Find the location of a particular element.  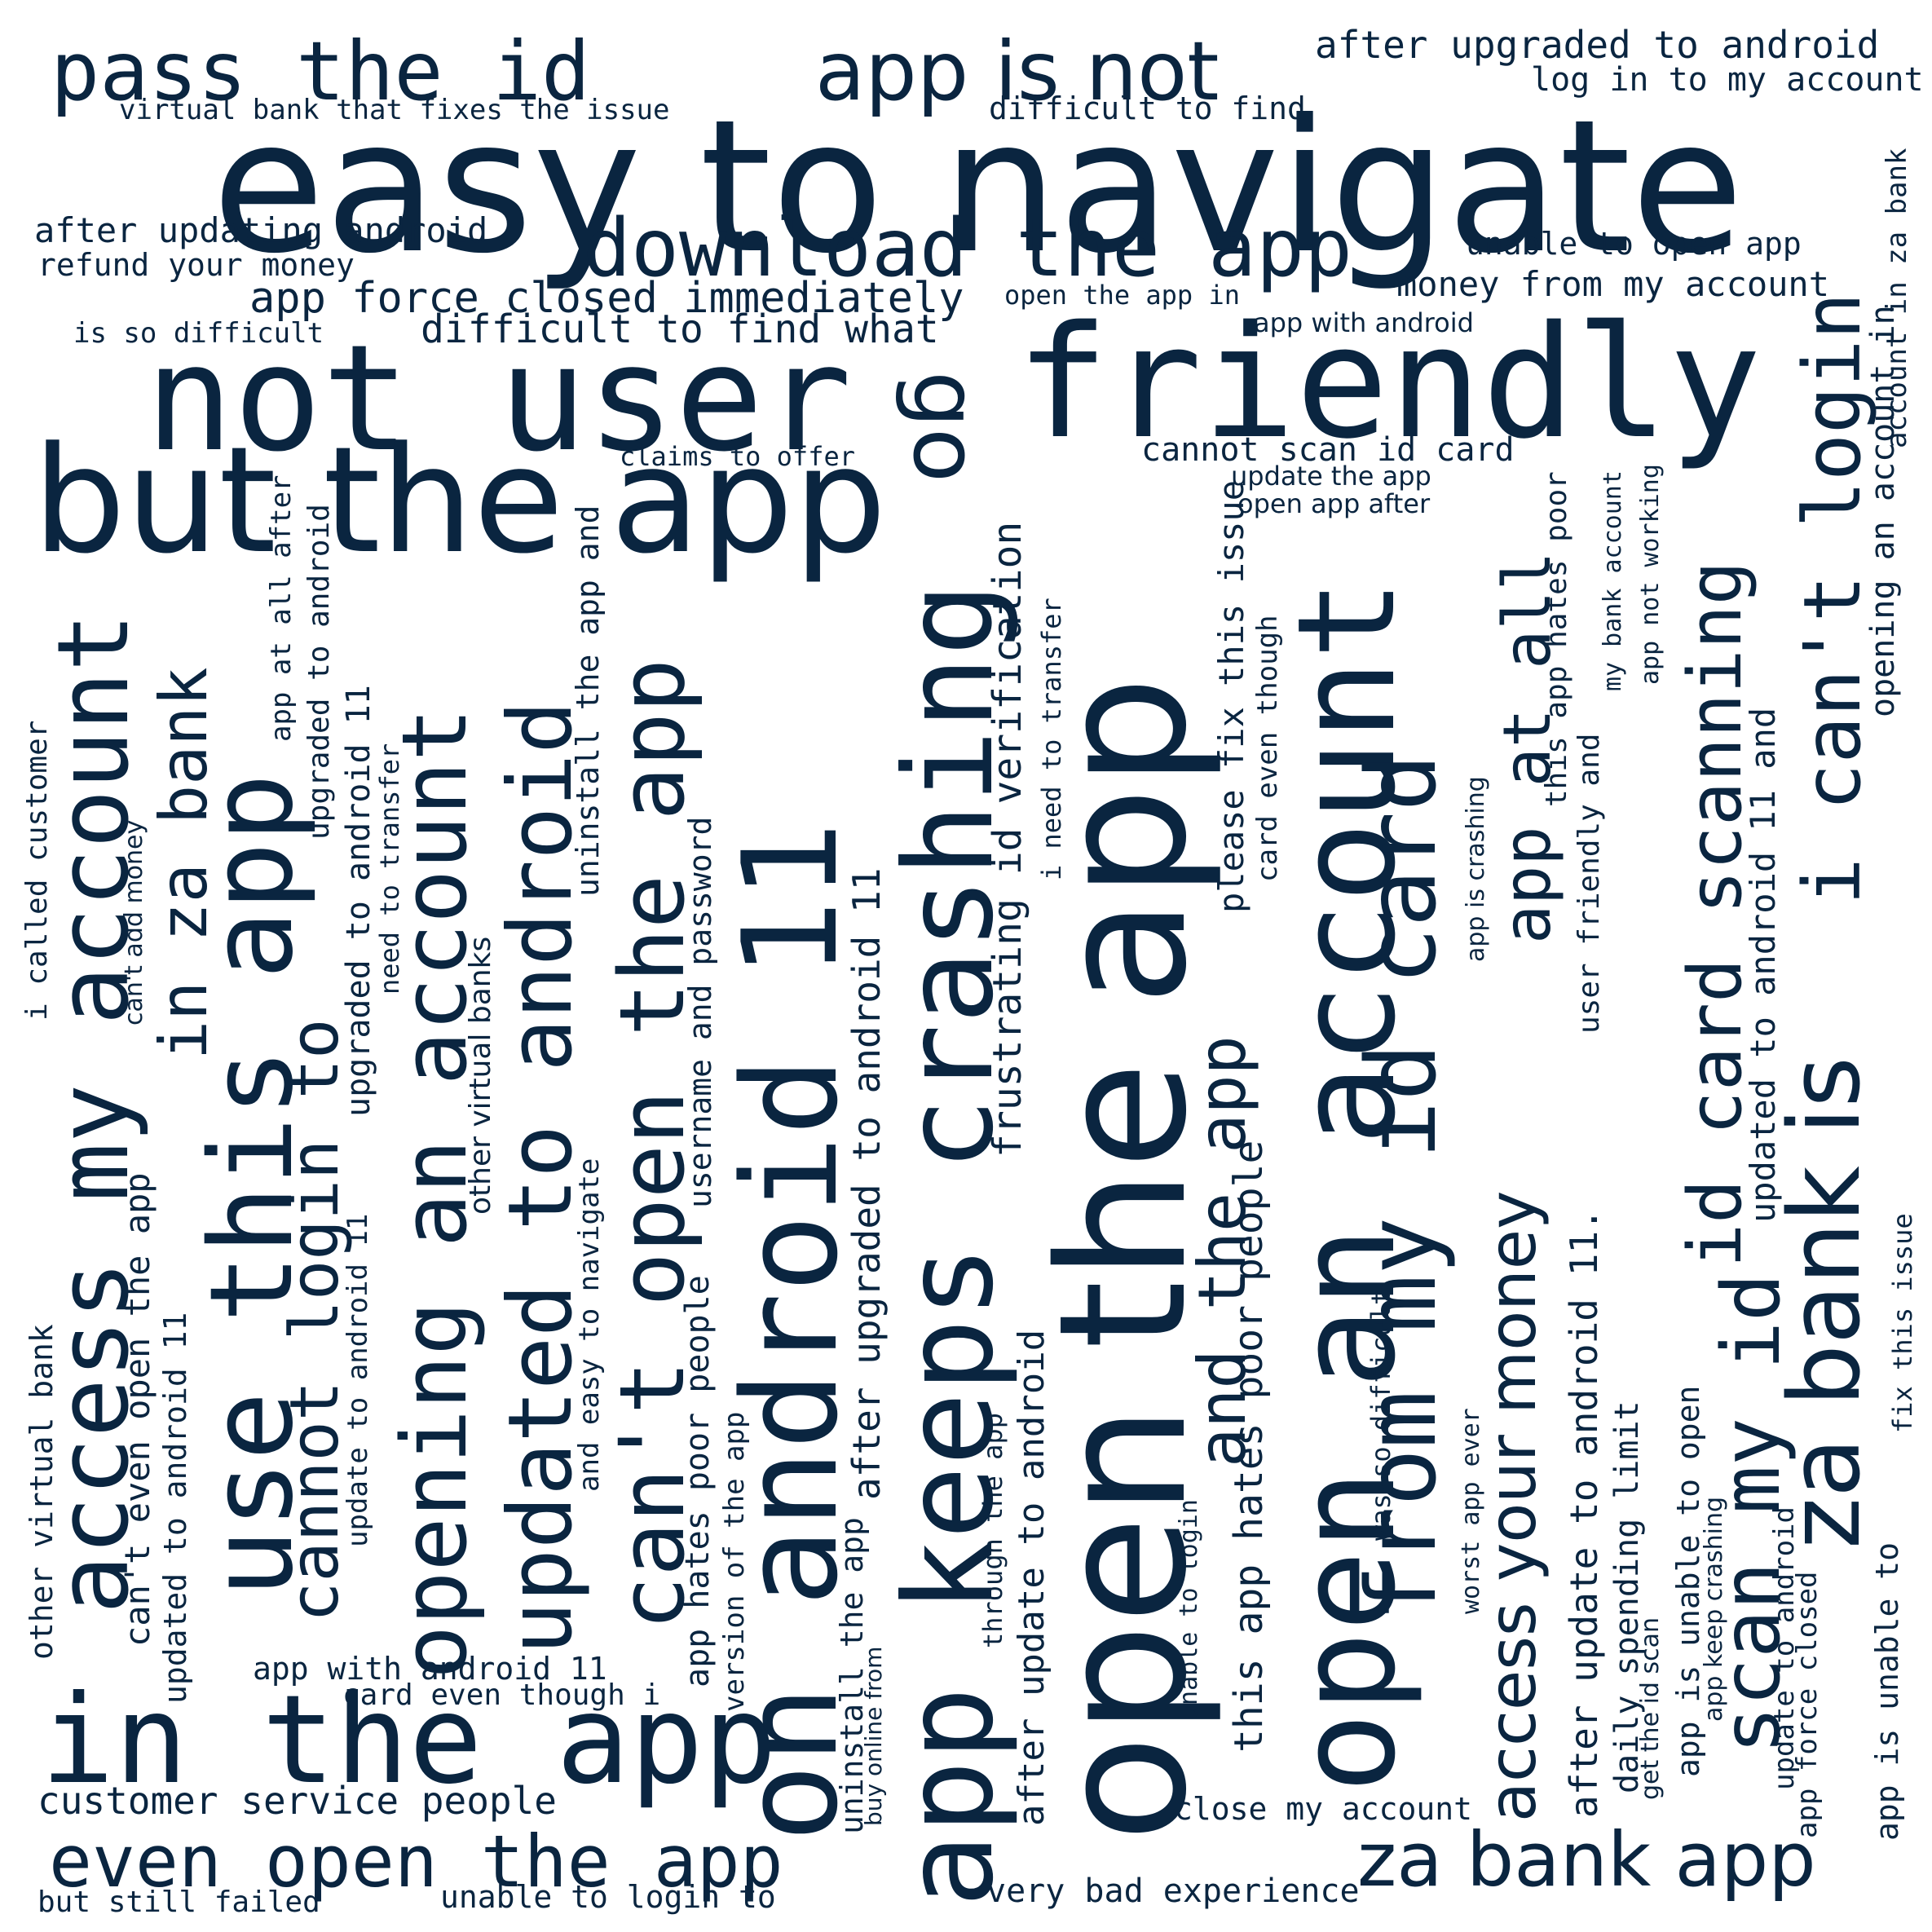

word-unable-to-open-app: unable to open app is located at coordinates (1634, 244).